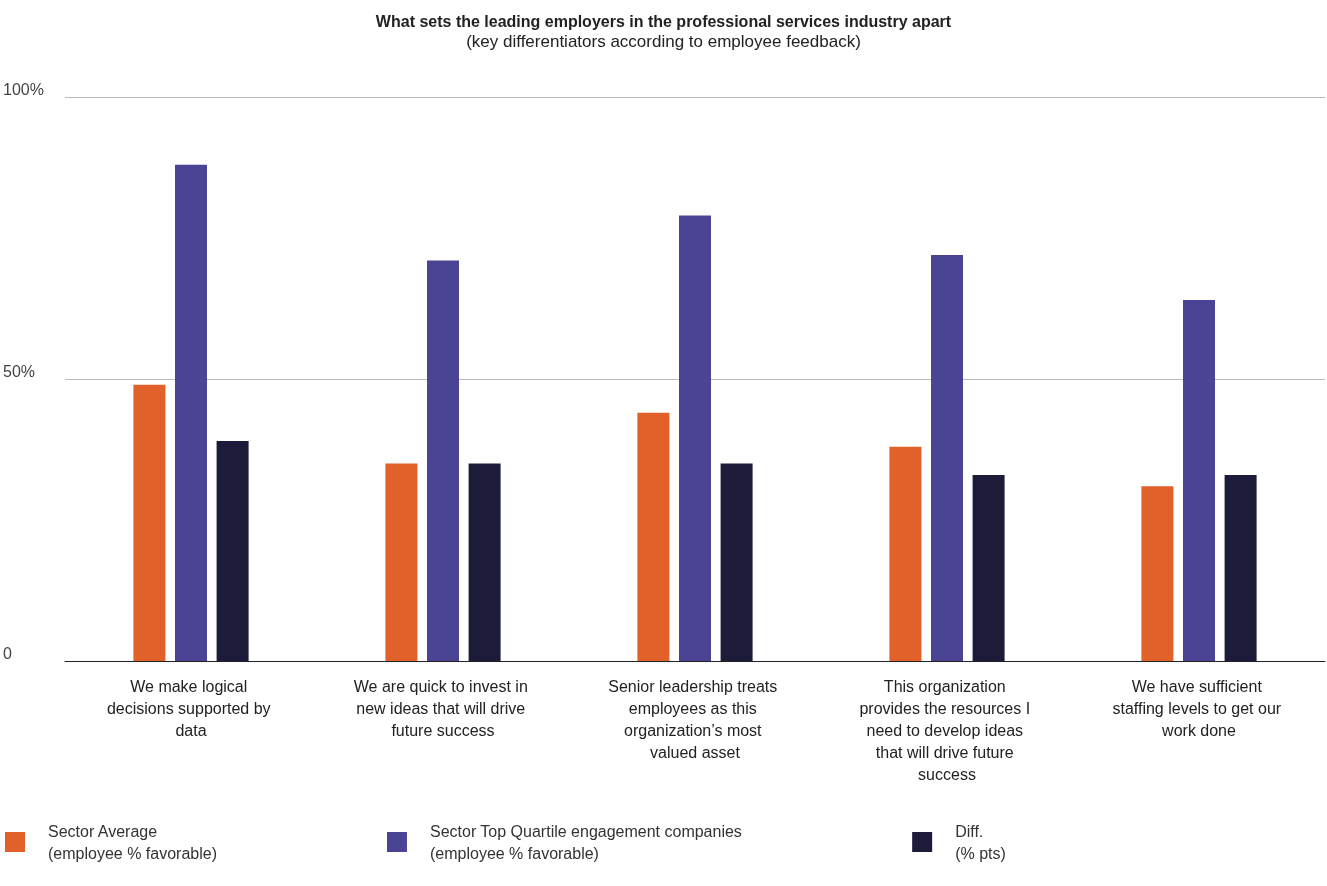  I want to click on legend-label: Sector Top Quartile engagement companies (employee % favorable), so click(585, 842).